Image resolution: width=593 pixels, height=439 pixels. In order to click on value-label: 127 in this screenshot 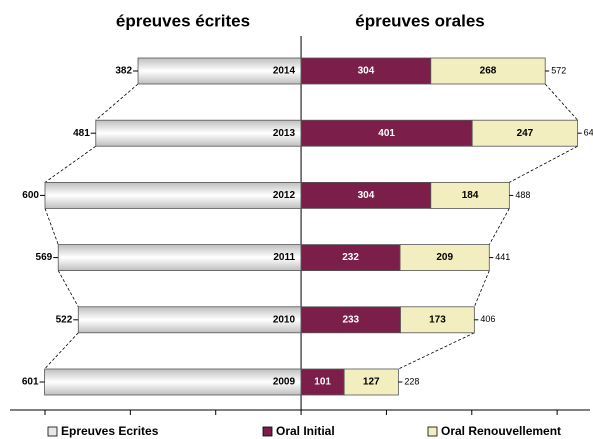, I will do `click(371, 382)`.